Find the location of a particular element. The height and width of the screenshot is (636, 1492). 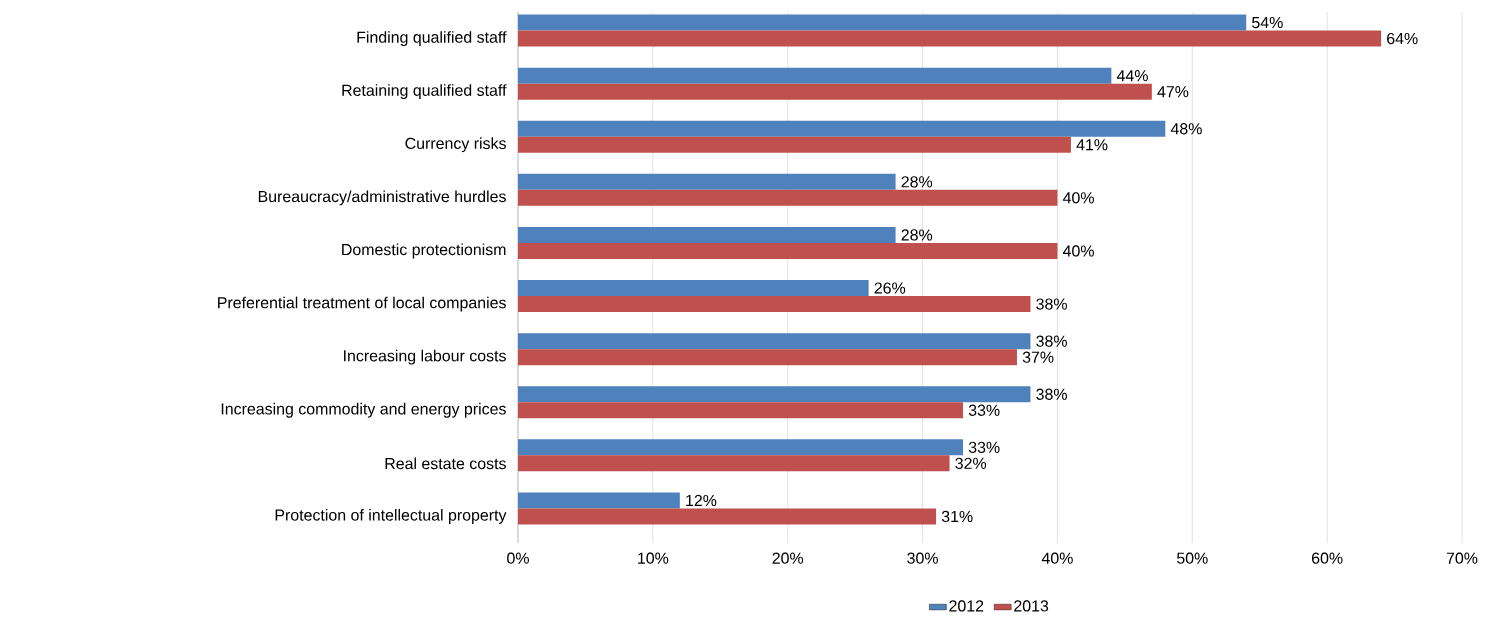

data-label: 12% is located at coordinates (701, 500).